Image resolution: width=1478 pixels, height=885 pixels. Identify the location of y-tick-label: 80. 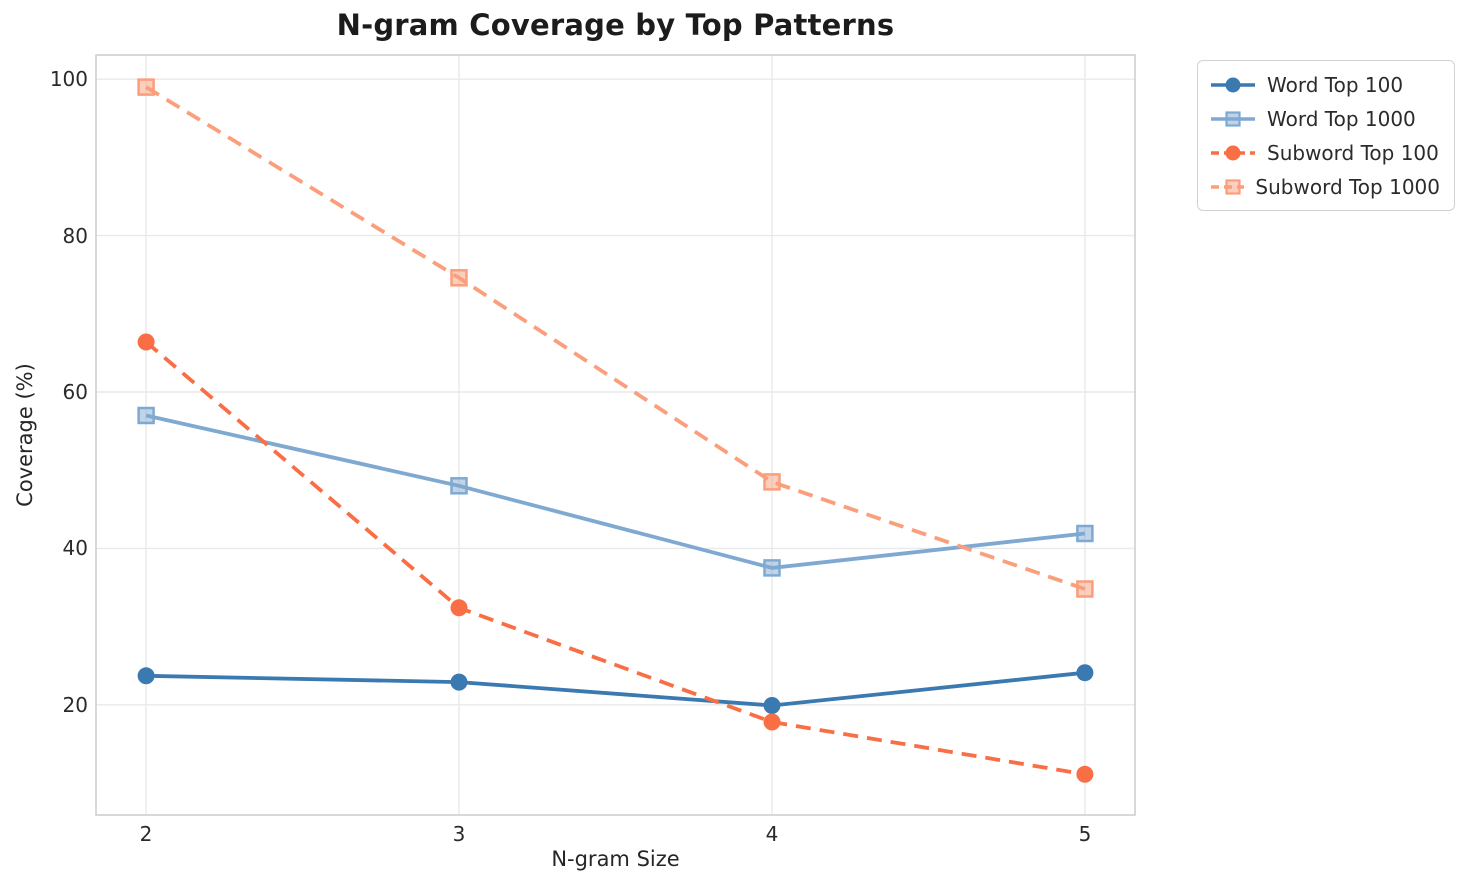
(75, 236).